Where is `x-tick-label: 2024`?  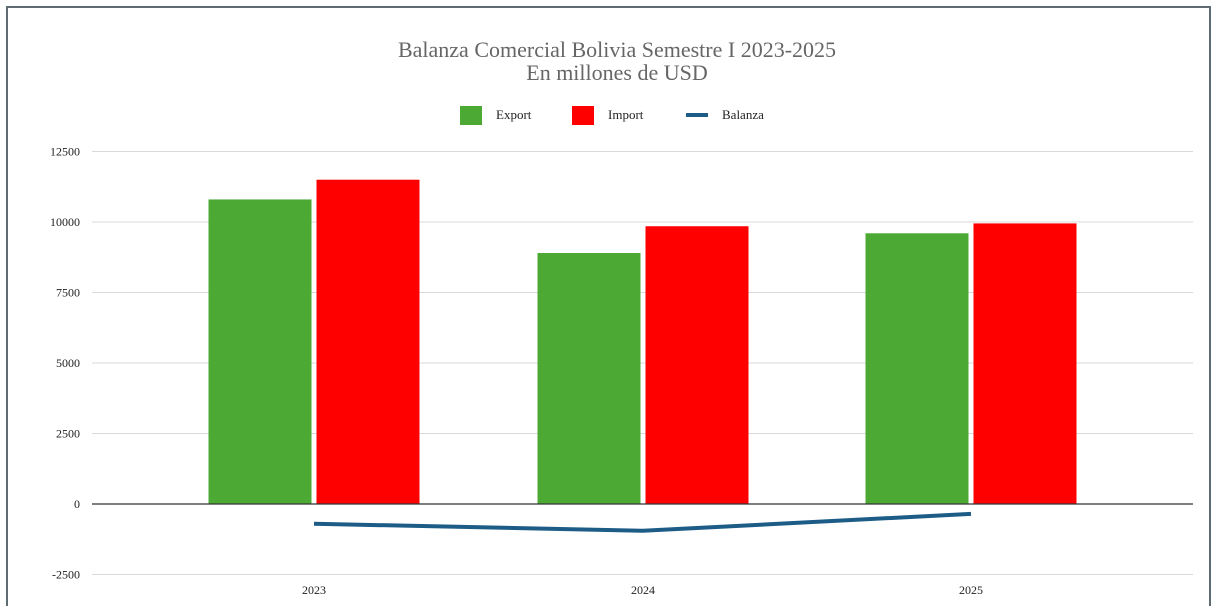
x-tick-label: 2024 is located at coordinates (643, 590).